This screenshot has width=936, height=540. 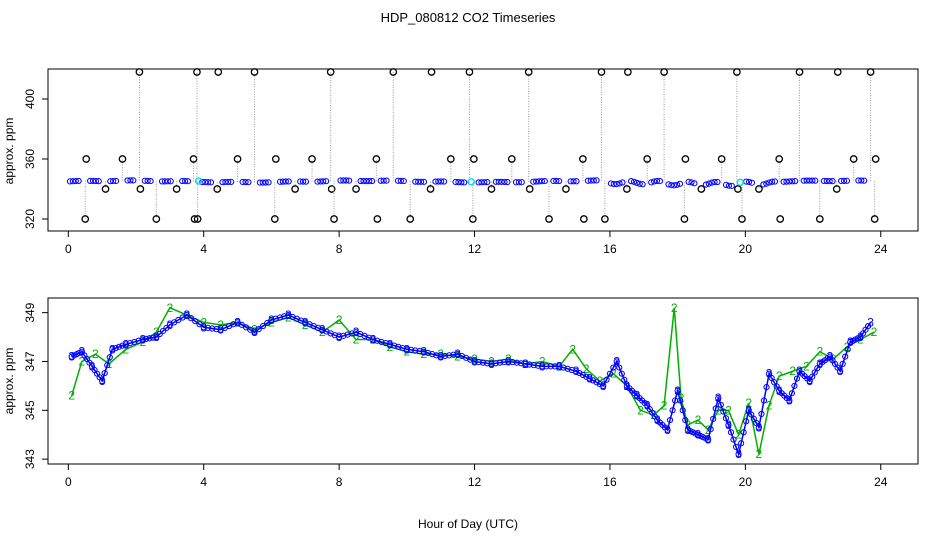 What do you see at coordinates (30, 219) in the screenshot?
I see `top-y-tick-label: 320` at bounding box center [30, 219].